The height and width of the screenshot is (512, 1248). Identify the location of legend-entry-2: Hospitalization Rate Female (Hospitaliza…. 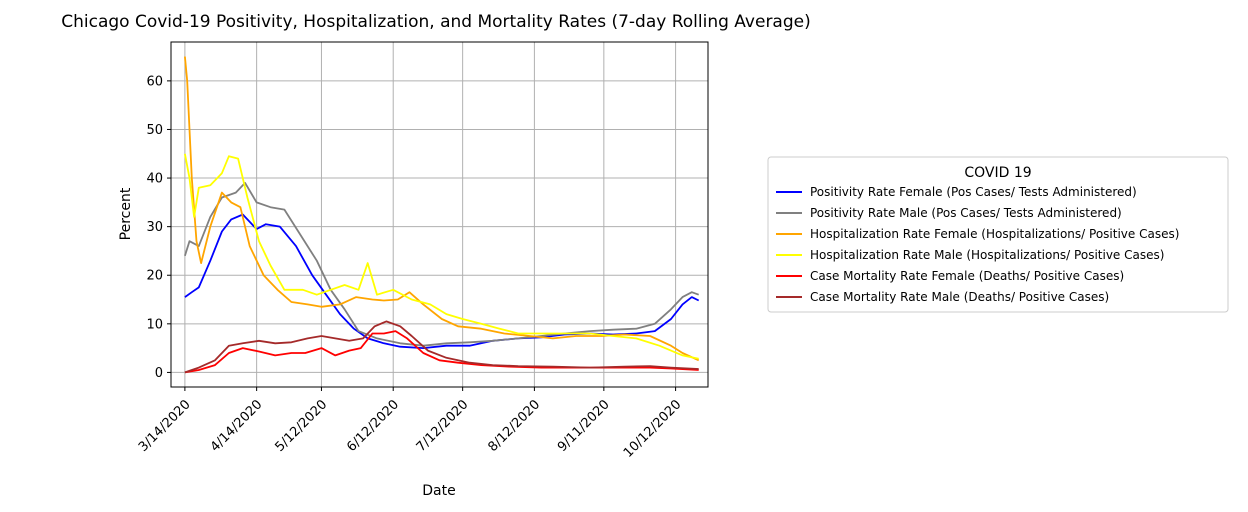
(994, 234).